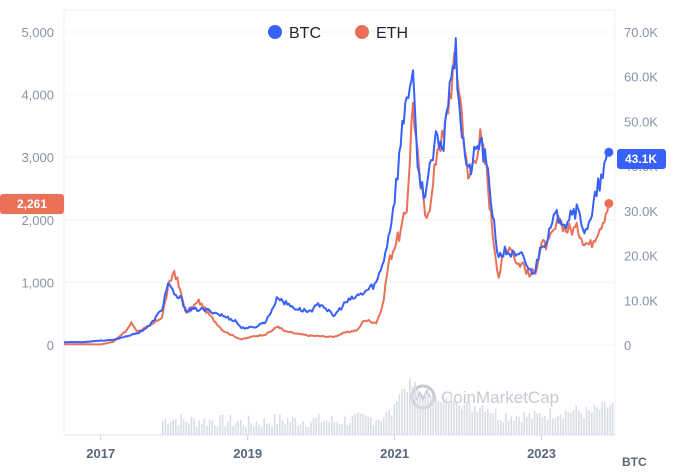 This screenshot has width=677, height=476. I want to click on left-axis-tick: 0, so click(50, 345).